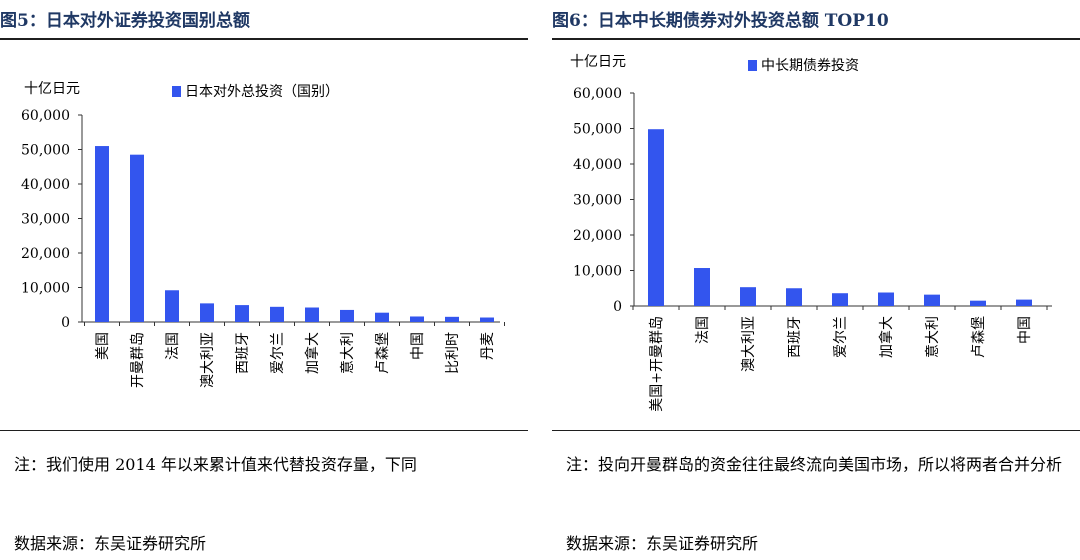 This screenshot has width=1080, height=560. Describe the element at coordinates (110, 543) in the screenshot. I see `figure-5-source: 数据来源：东吴证券研究所` at that location.